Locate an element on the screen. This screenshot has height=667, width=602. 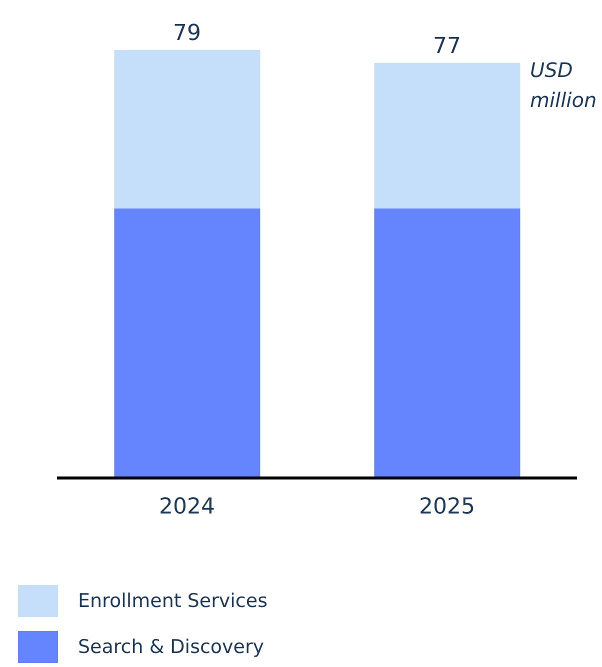
x-tick-label: 2024 is located at coordinates (187, 507).